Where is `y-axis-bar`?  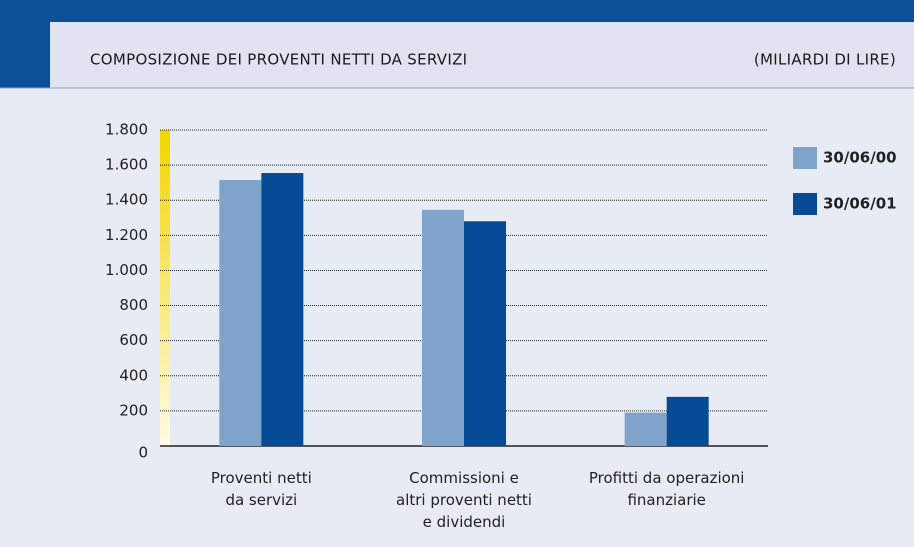 y-axis-bar is located at coordinates (165, 288).